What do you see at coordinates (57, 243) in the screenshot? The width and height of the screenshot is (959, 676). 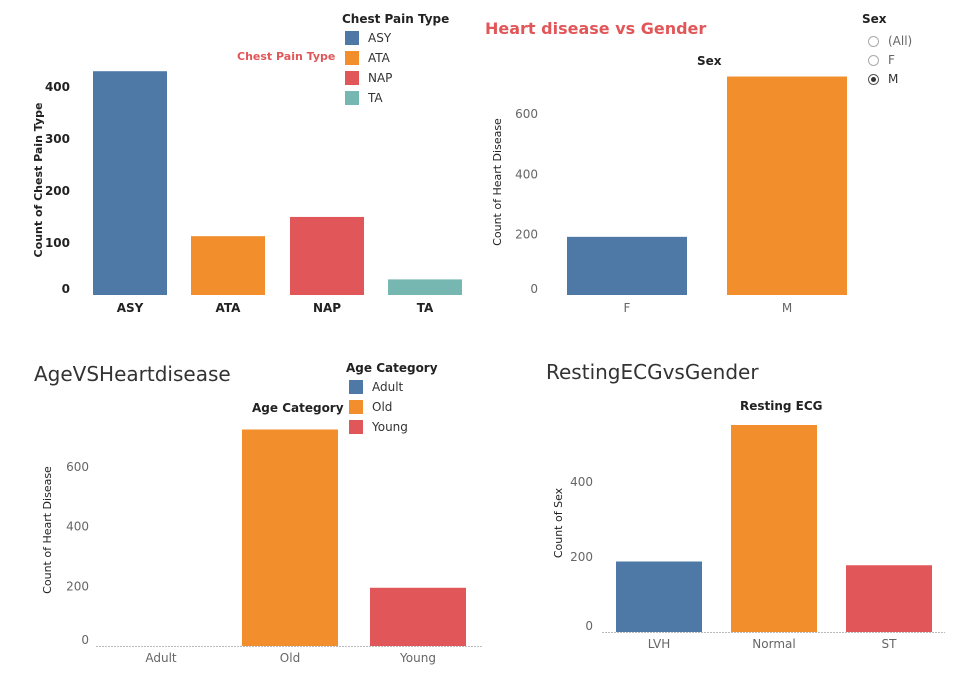 I see `y-tick-label: 100` at bounding box center [57, 243].